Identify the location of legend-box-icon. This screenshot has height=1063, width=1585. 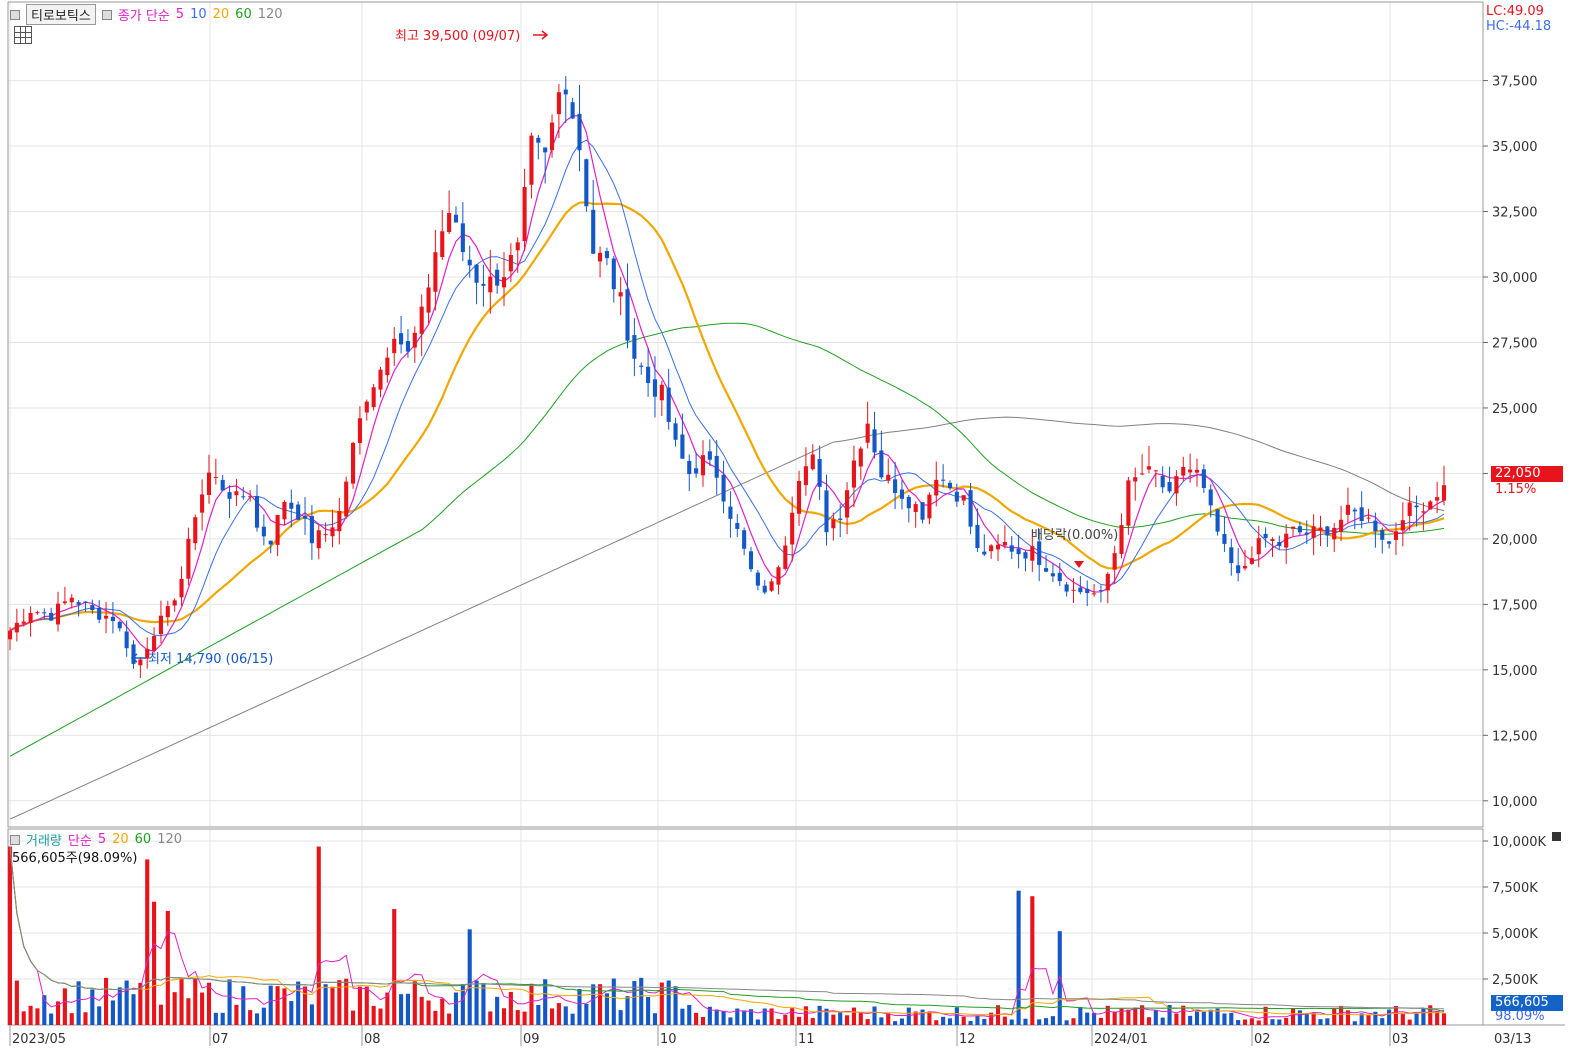
(15, 14).